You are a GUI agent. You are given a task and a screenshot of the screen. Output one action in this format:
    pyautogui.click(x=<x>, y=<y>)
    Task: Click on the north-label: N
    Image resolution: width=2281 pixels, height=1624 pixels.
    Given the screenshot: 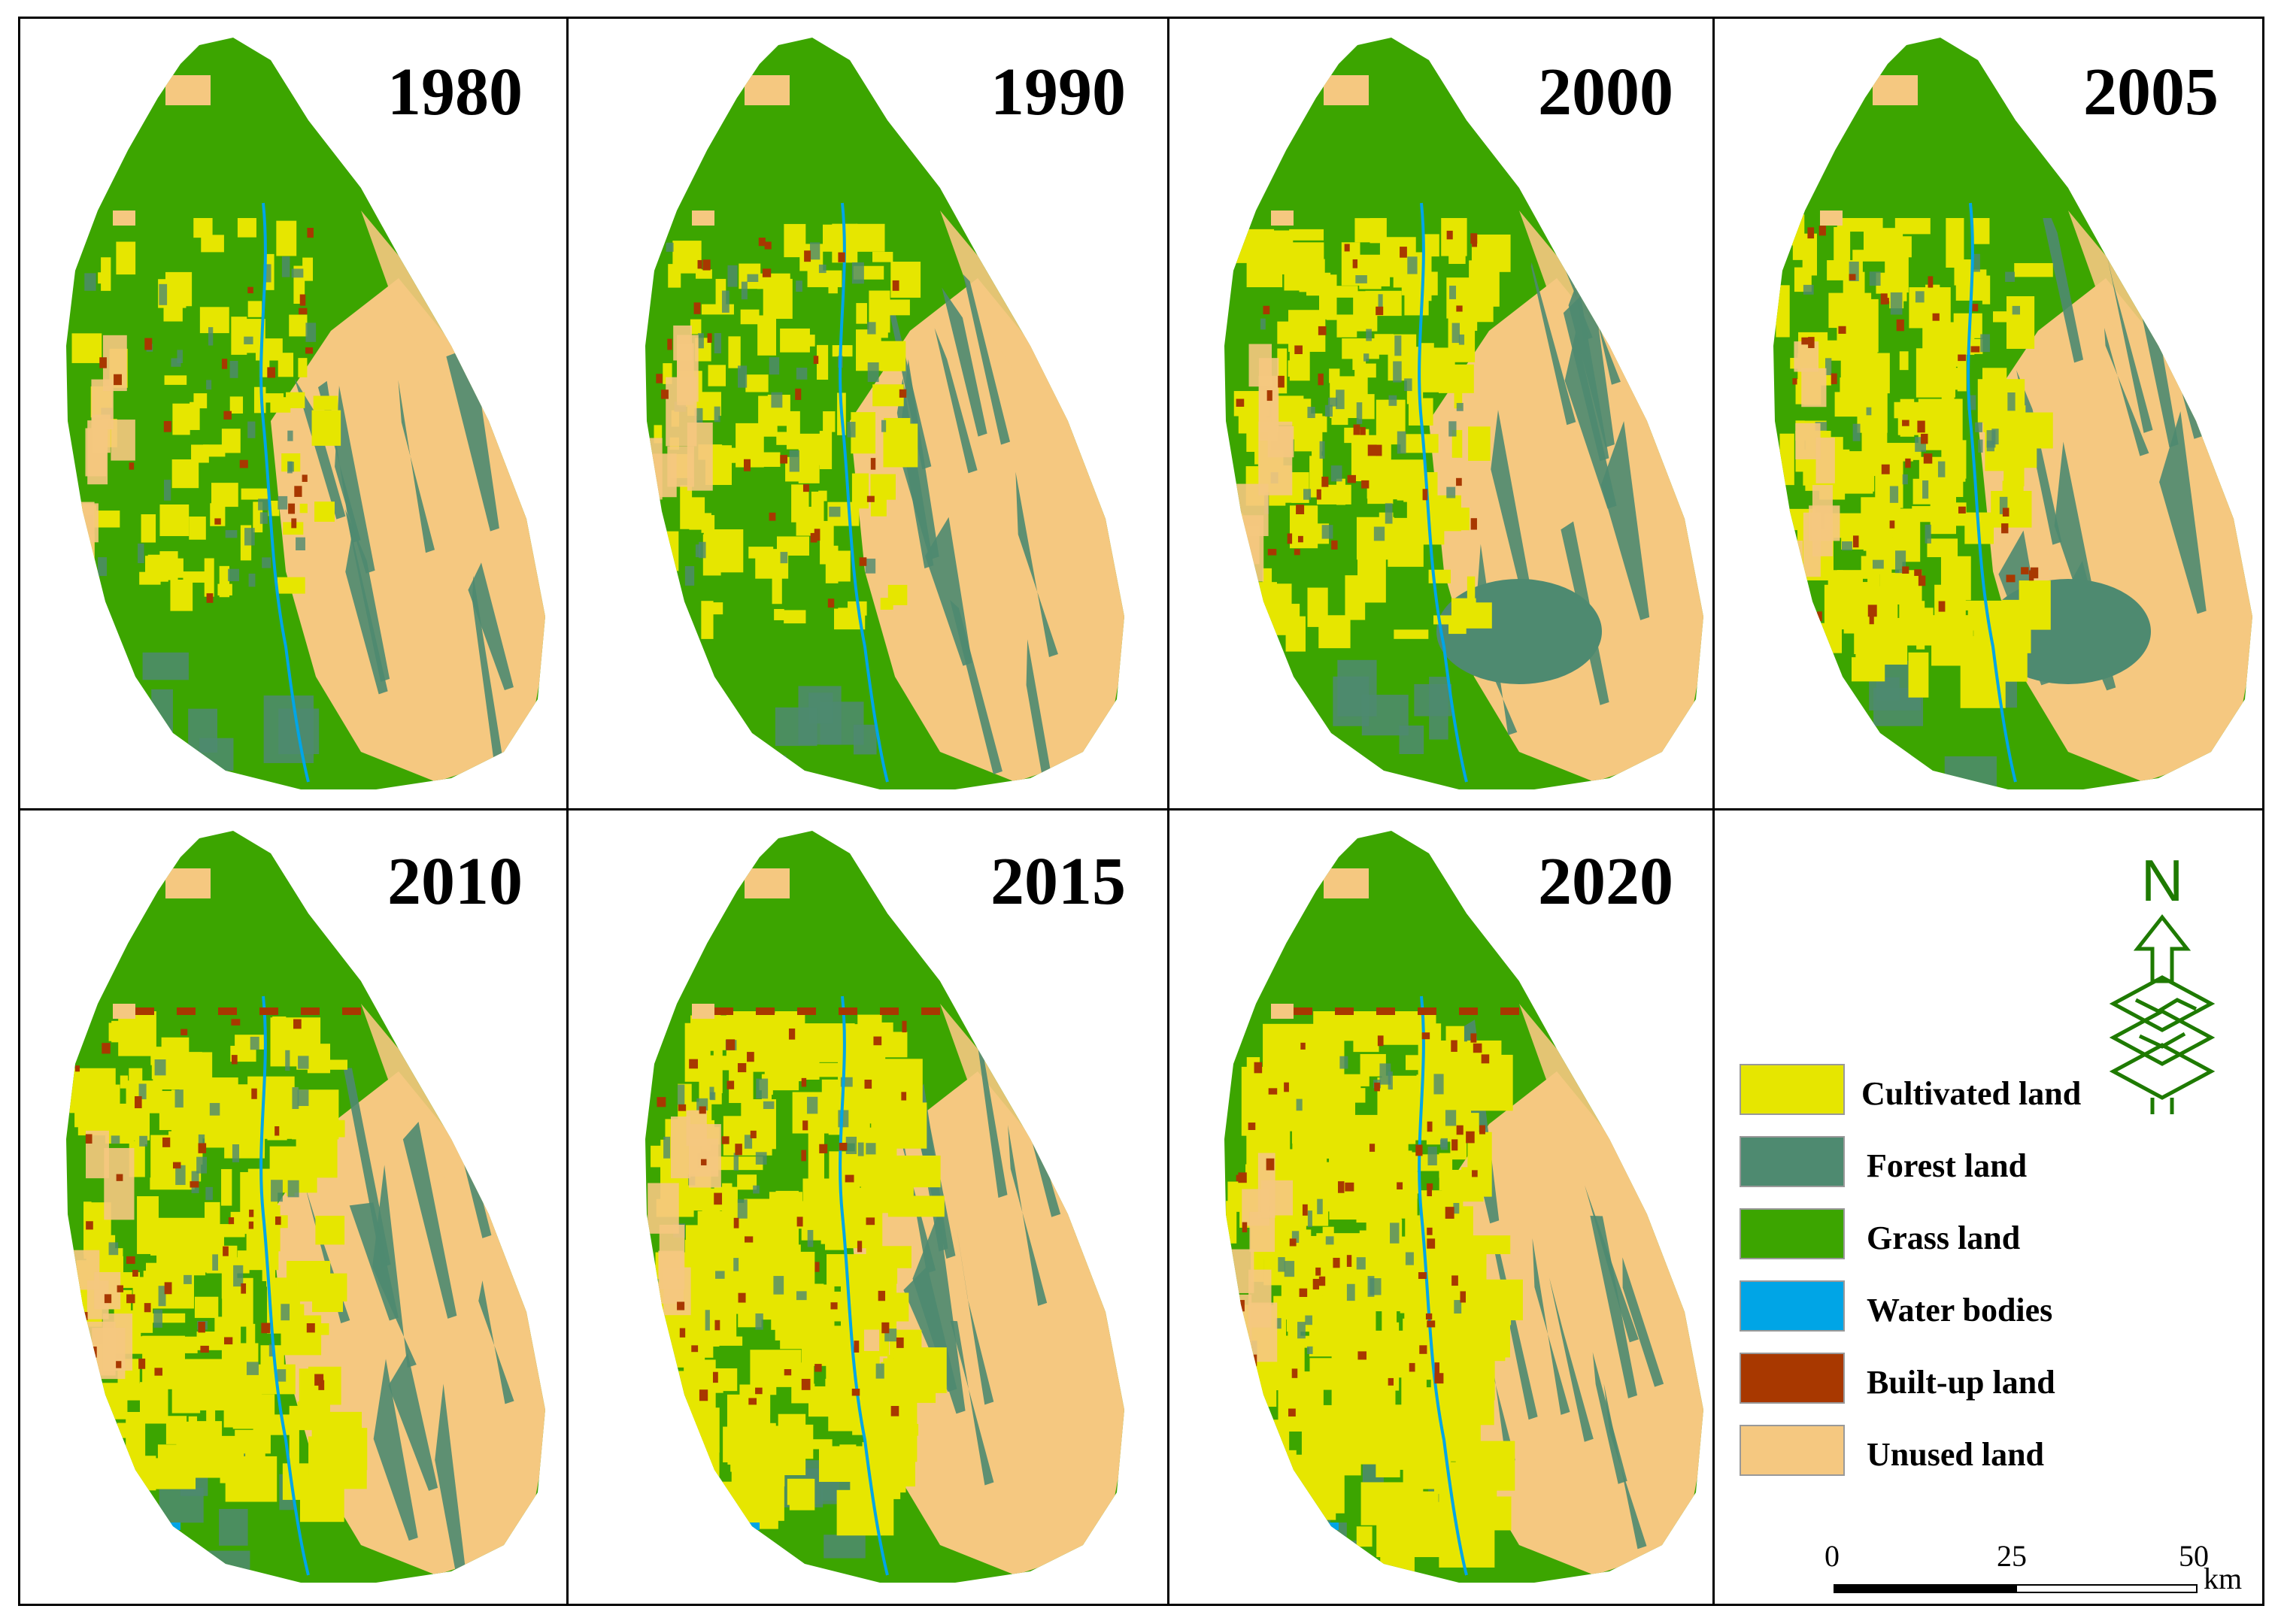 What is the action you would take?
    pyautogui.click(x=2162, y=882)
    